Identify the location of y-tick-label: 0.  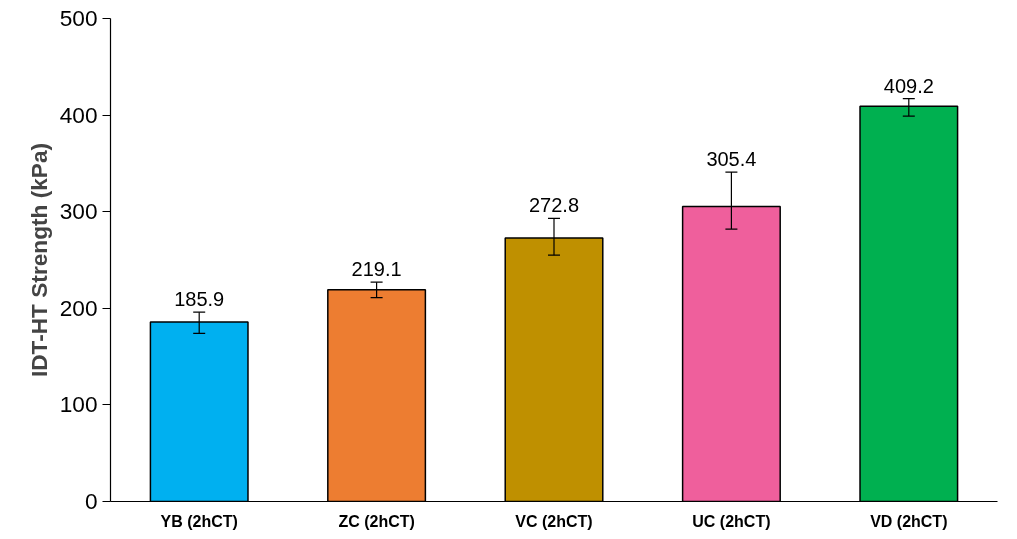
(91, 501).